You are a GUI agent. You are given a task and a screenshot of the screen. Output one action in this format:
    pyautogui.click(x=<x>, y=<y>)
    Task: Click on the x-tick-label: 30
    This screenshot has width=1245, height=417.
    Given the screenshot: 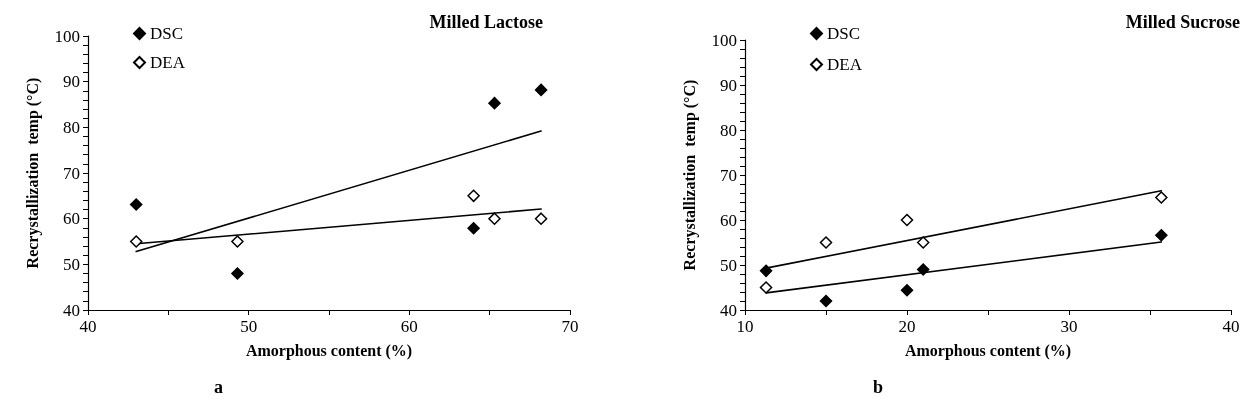 What is the action you would take?
    pyautogui.click(x=1069, y=326)
    